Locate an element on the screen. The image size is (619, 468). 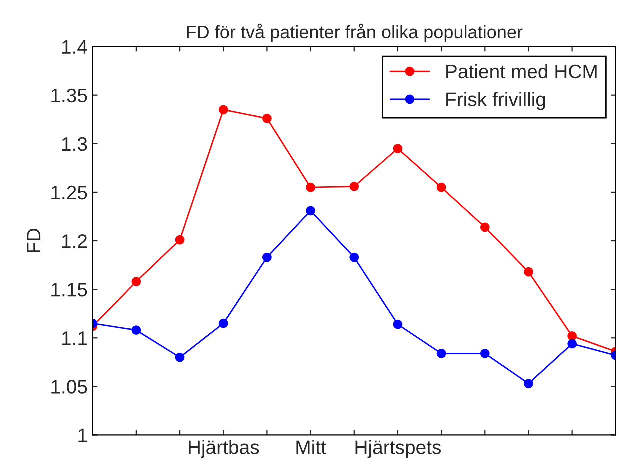
legend-label: Frisk frivillig is located at coordinates (496, 101).